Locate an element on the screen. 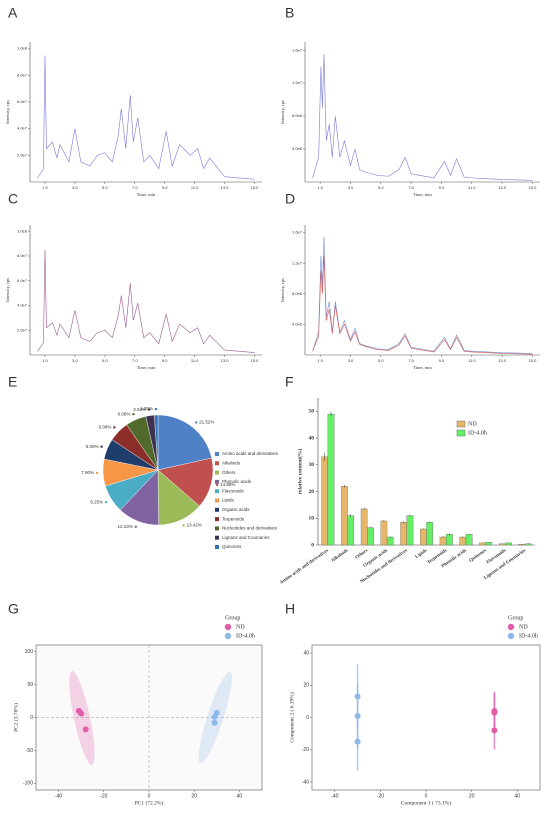 Image resolution: width=550 pixels, height=829 pixels. x-tick-label: Alkaloids is located at coordinates (340, 555).